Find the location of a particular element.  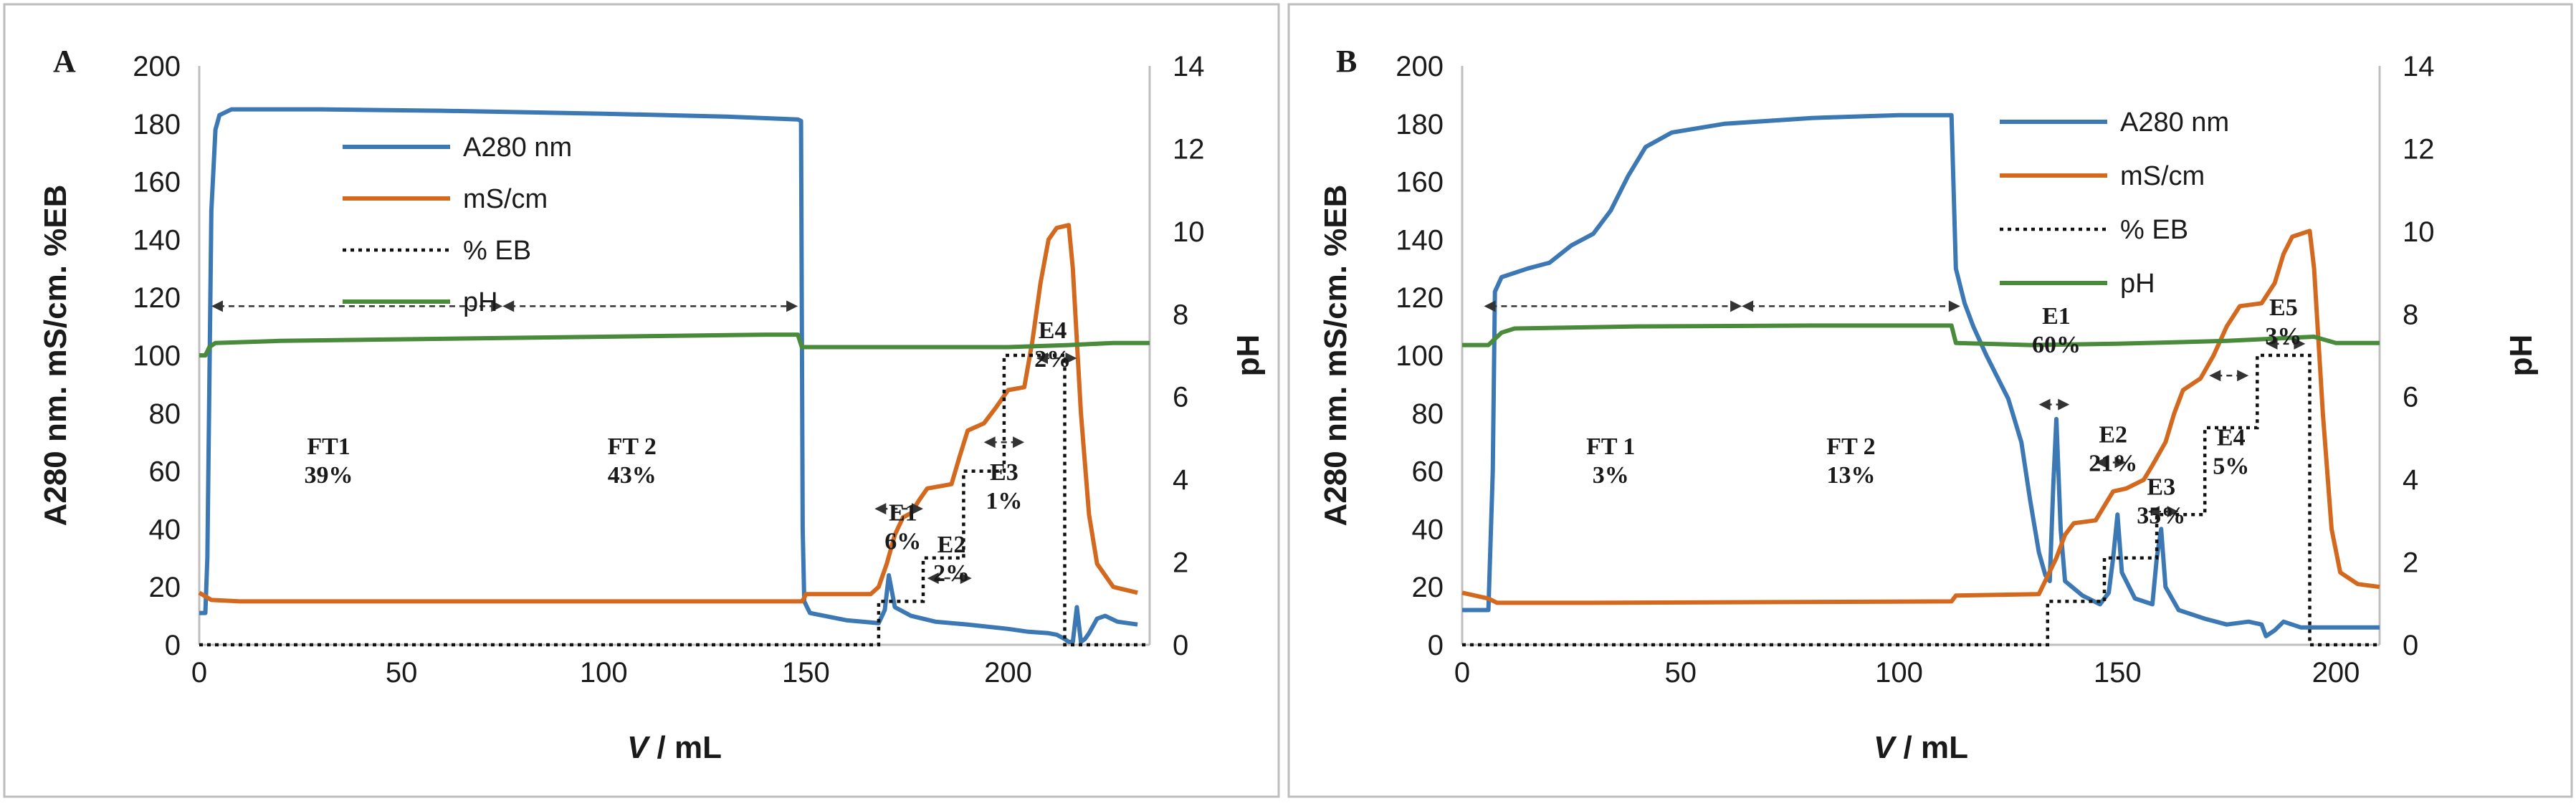

annotation-label: E2 21% is located at coordinates (2113, 449).